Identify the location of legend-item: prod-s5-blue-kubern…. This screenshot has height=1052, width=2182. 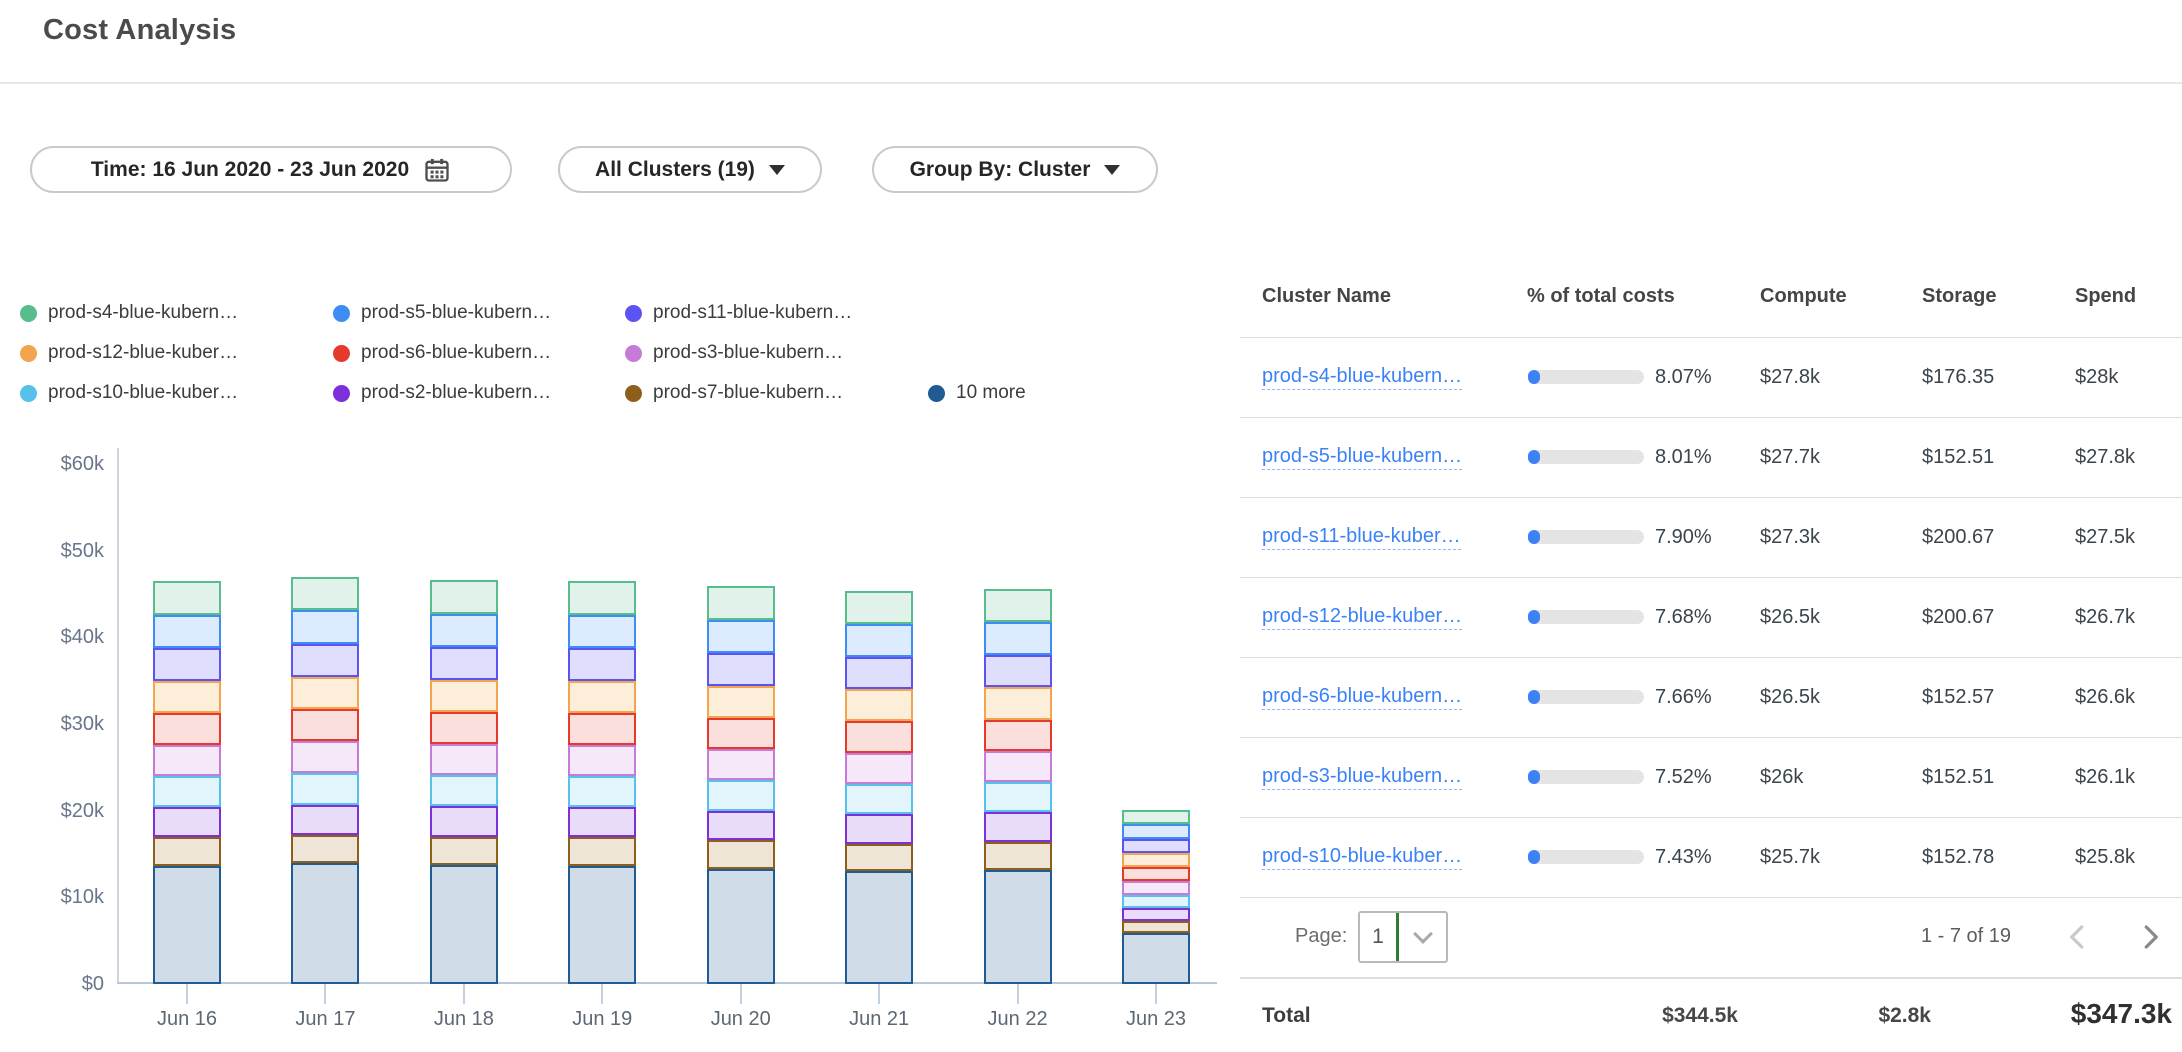
(442, 313).